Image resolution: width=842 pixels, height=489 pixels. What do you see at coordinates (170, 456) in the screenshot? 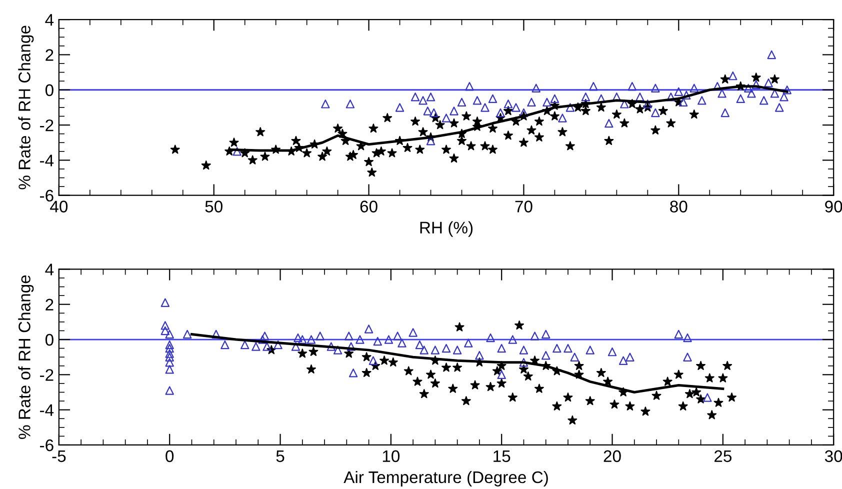
I see `x-tick-label: 0` at bounding box center [170, 456].